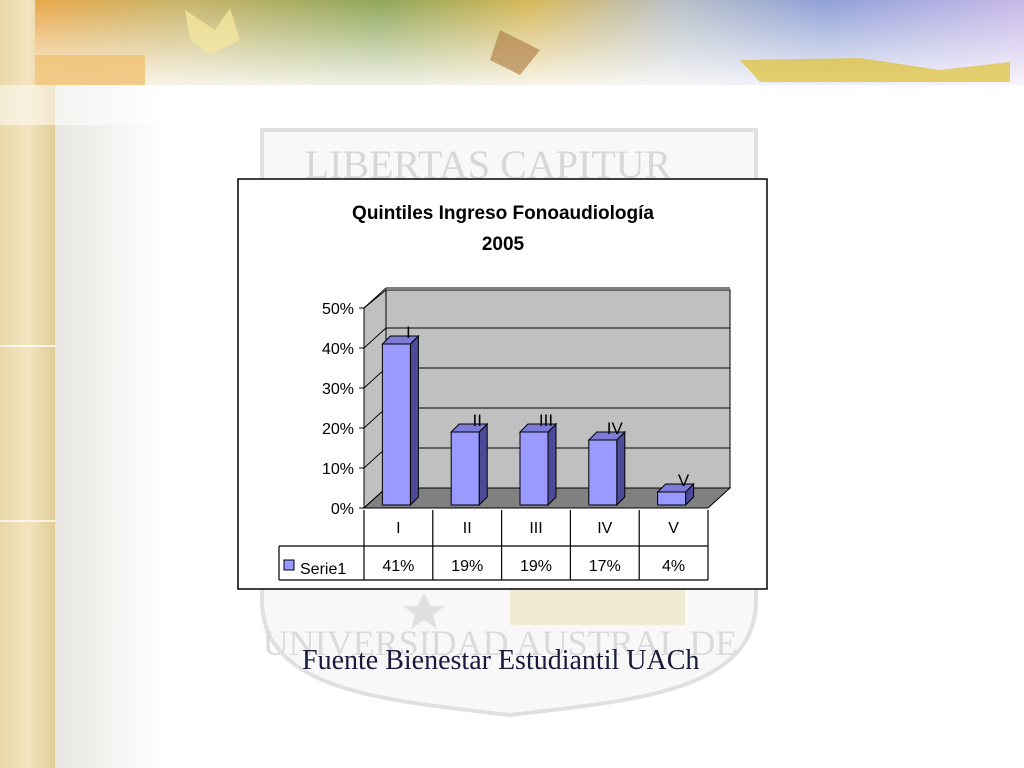  Describe the element at coordinates (338, 389) in the screenshot. I see `y-tick-label: 30%` at that location.